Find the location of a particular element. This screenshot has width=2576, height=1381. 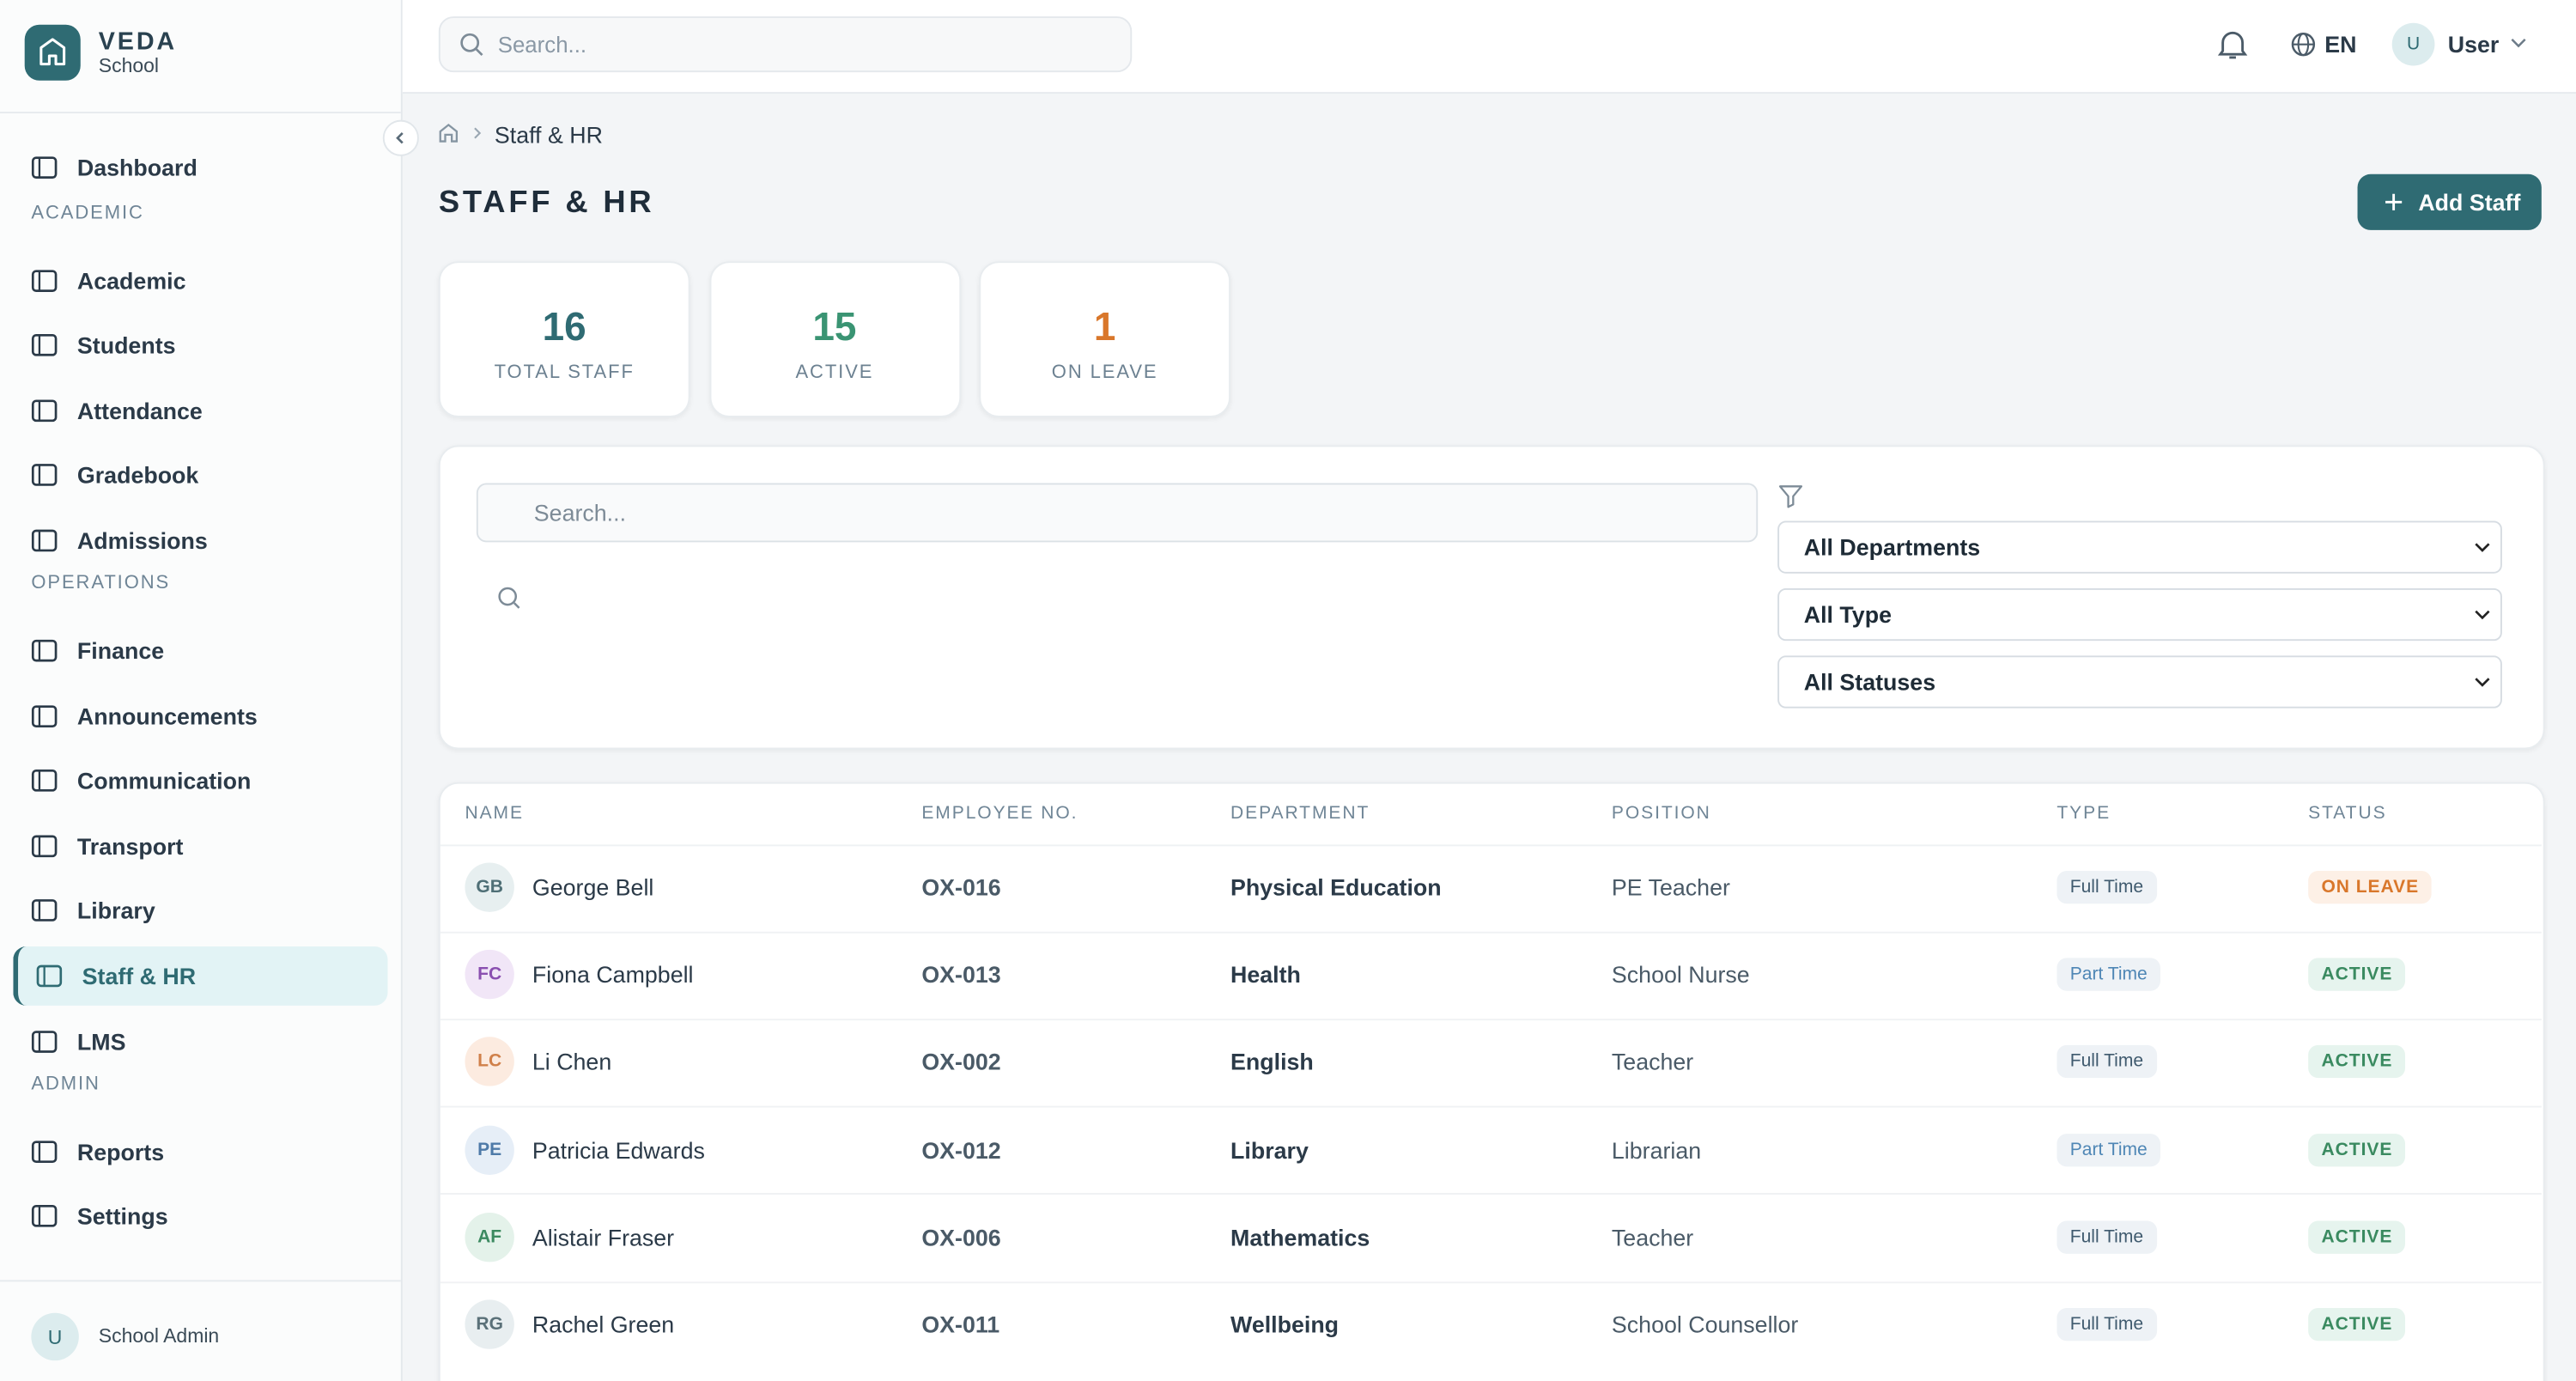

staff-name: Rachel Green is located at coordinates (603, 1324).